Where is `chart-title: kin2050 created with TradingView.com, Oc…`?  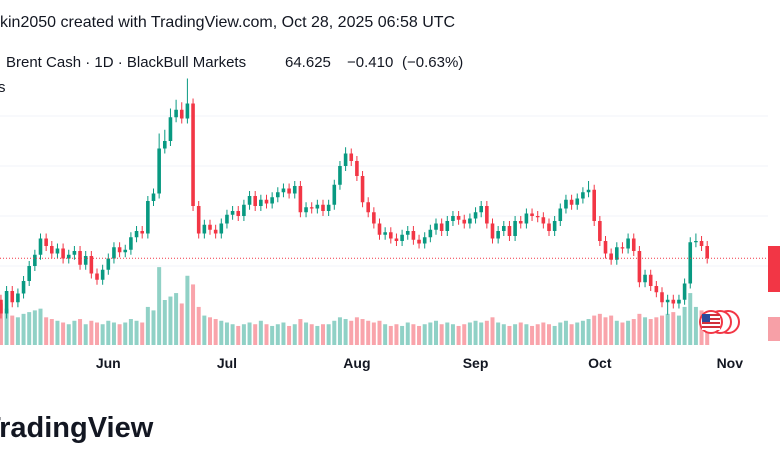 chart-title: kin2050 created with TradingView.com, Oc… is located at coordinates (227, 22).